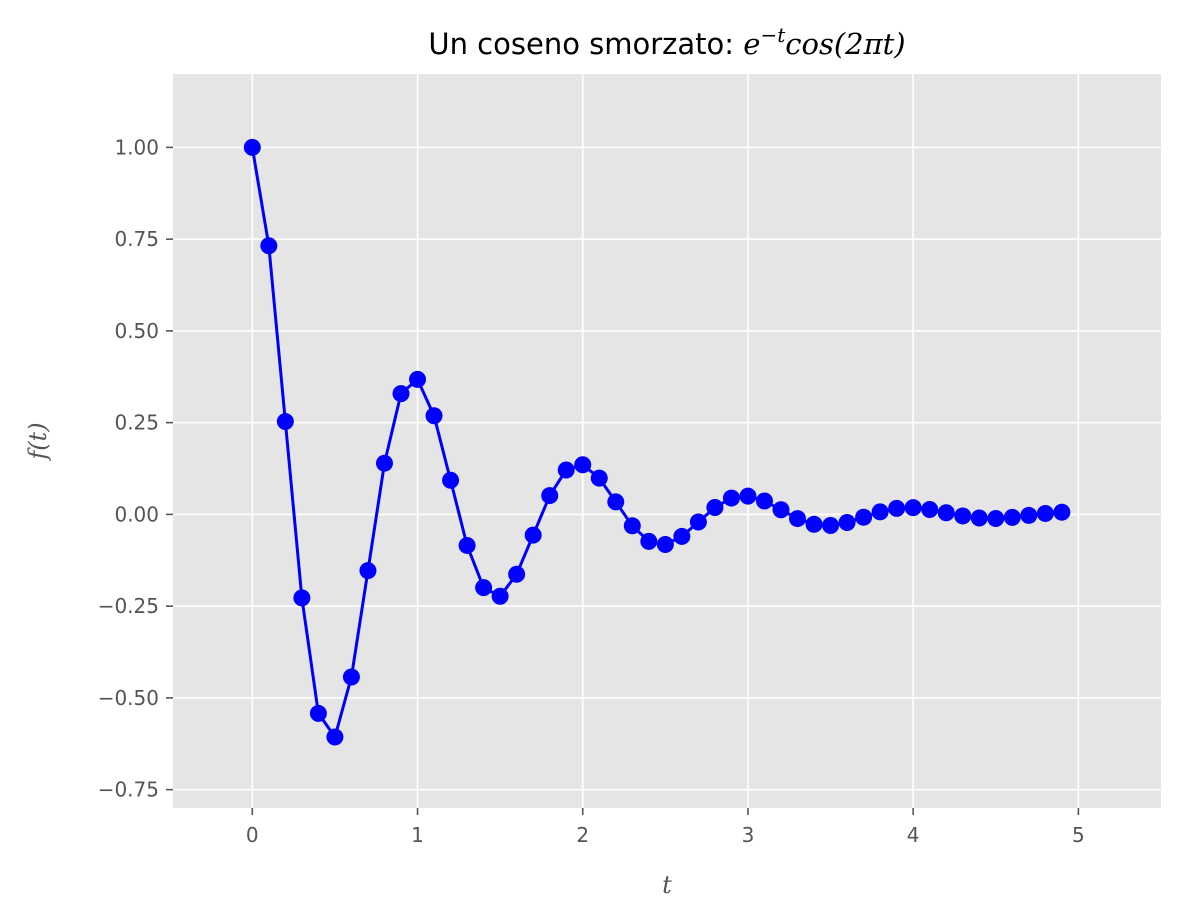 Image resolution: width=1181 pixels, height=923 pixels. I want to click on x-tick-label: 5, so click(1078, 835).